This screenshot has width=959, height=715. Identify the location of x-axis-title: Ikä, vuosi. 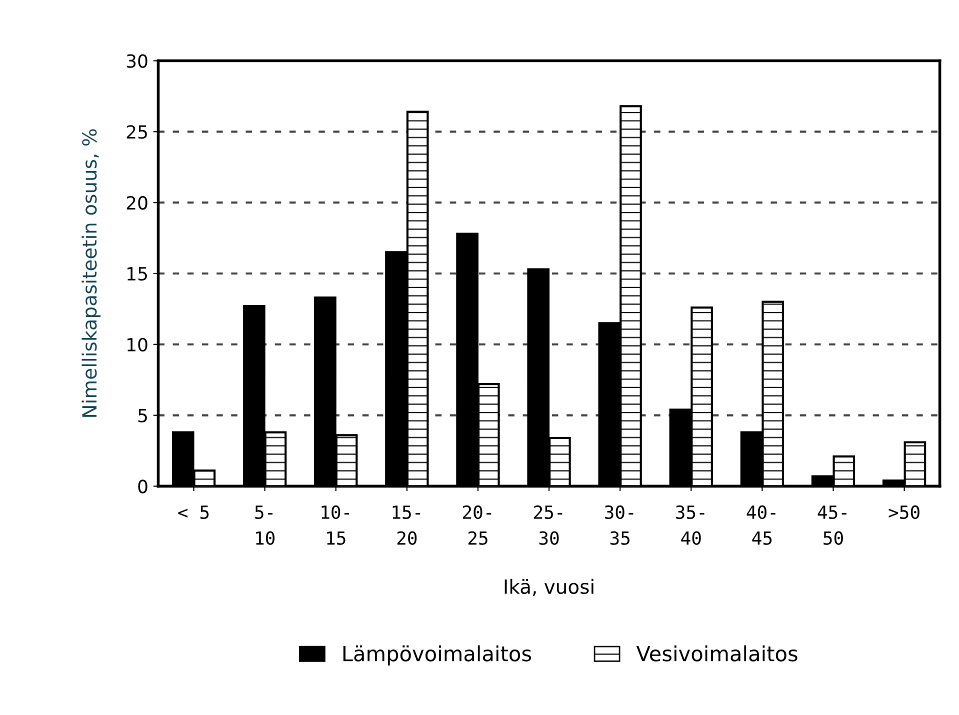
(549, 587).